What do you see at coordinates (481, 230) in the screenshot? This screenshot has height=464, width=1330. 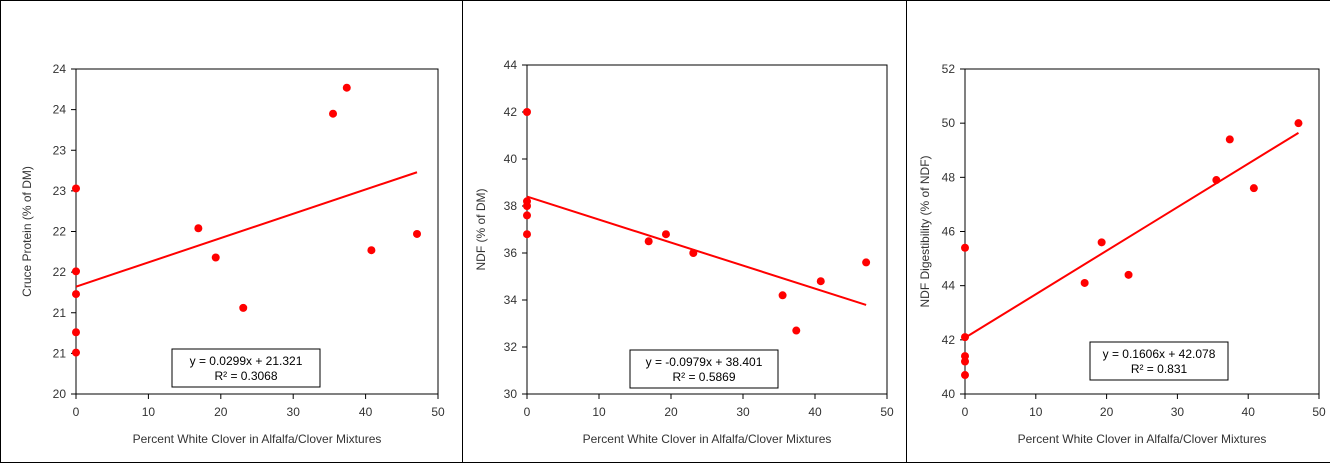 I see `y-axis-label: NDF (% of DM)` at bounding box center [481, 230].